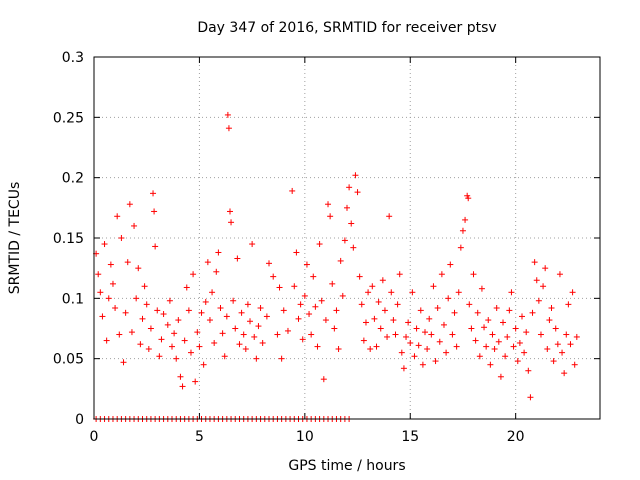 The width and height of the screenshot is (640, 480). I want to click on y-tick-label: 0.1, so click(73, 299).